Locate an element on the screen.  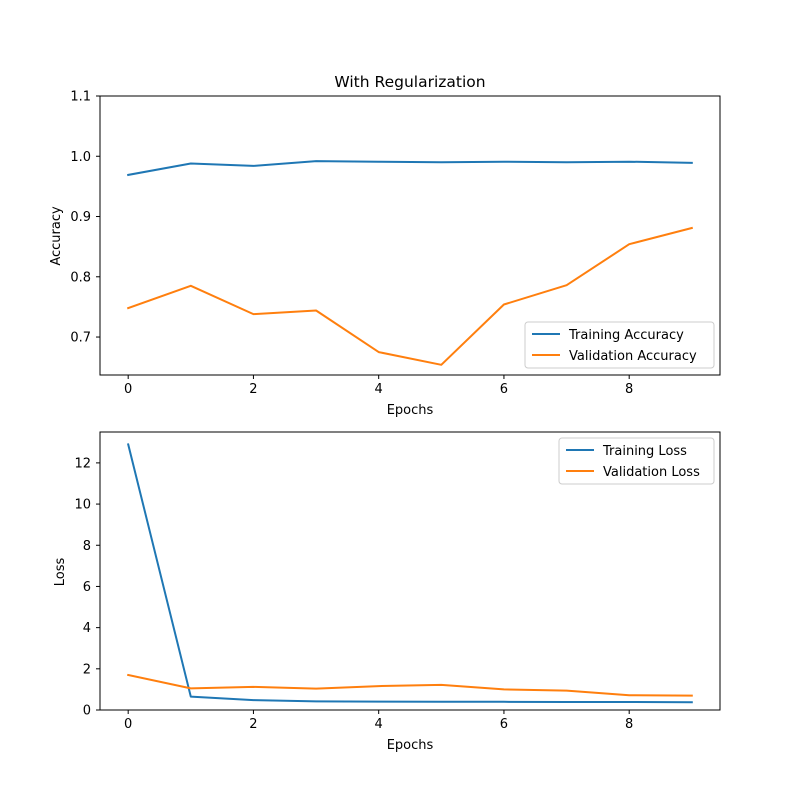
series-line-training is located at coordinates (410, 168).